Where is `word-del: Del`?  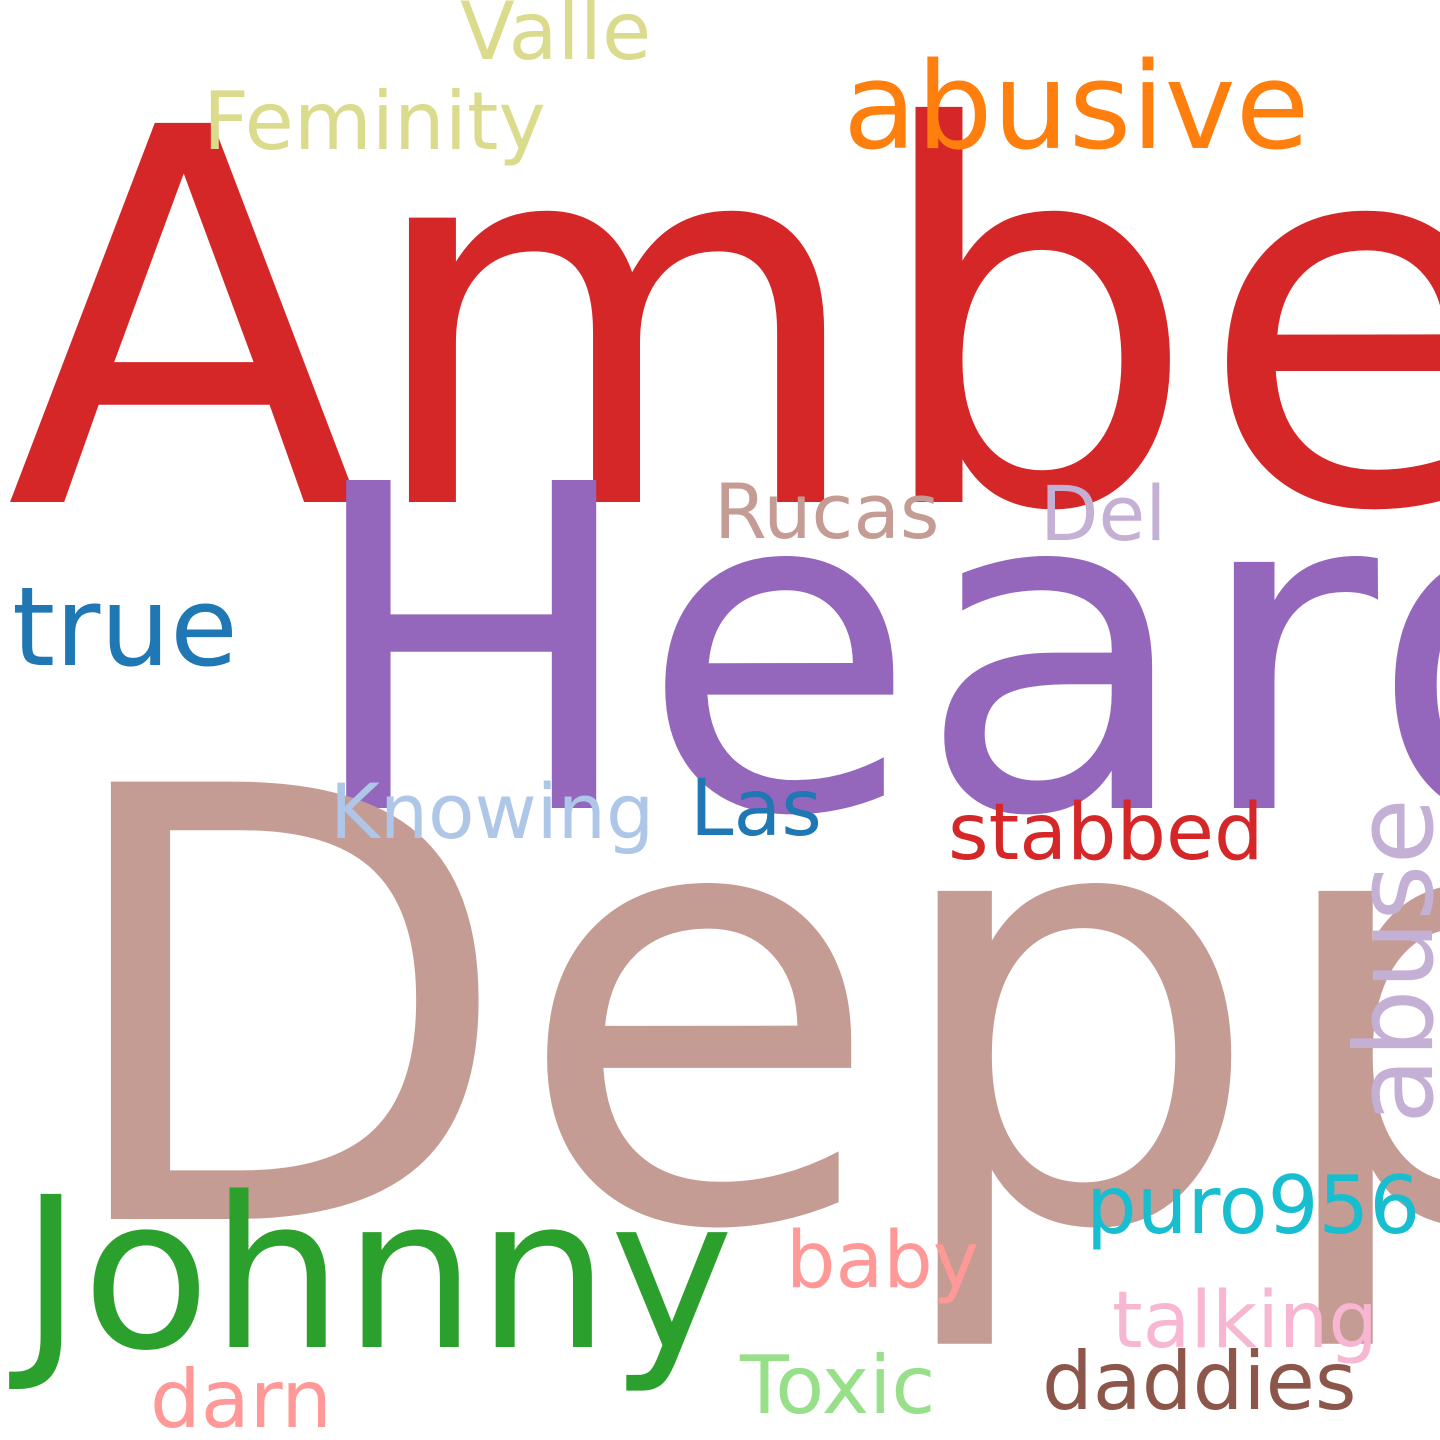
word-del: Del is located at coordinates (1103, 513).